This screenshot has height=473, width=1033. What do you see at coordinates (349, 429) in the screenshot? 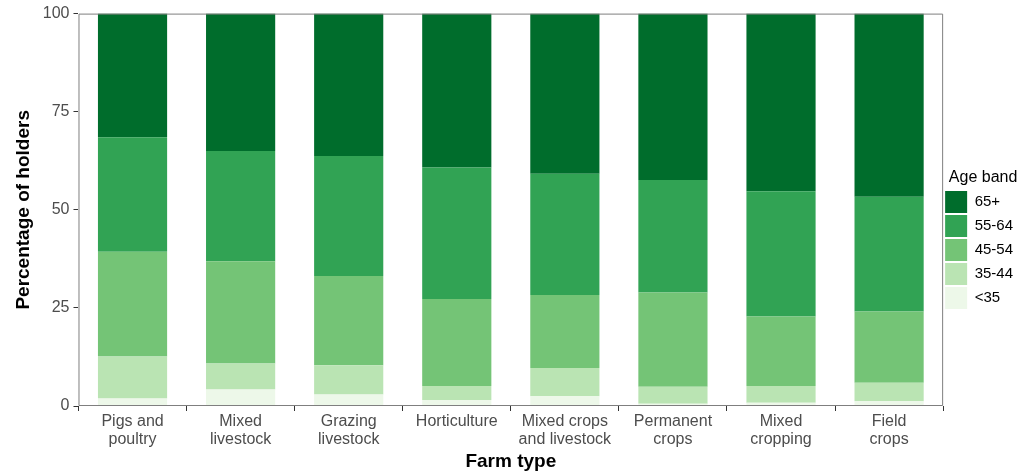
I see `x-tick-label: Grazing livestock` at bounding box center [349, 429].